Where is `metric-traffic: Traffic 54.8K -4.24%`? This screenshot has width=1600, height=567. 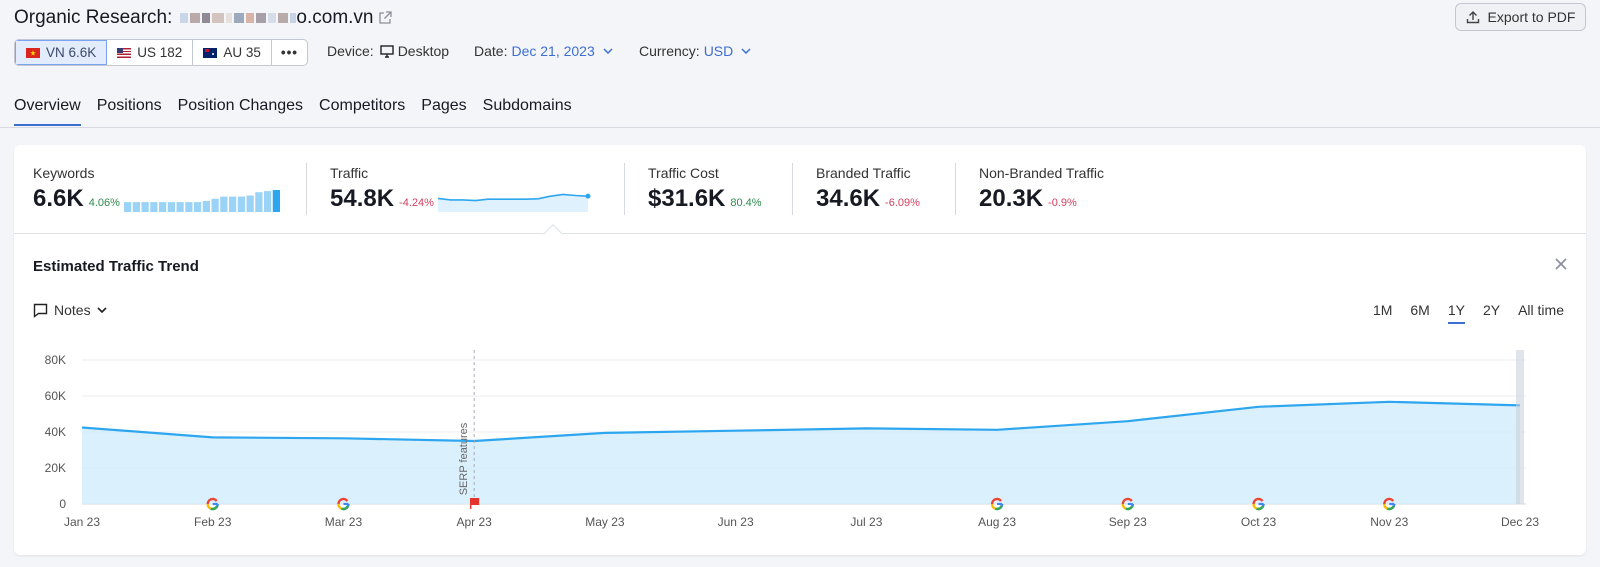
metric-traffic: Traffic 54.8K -4.24% is located at coordinates (462, 189).